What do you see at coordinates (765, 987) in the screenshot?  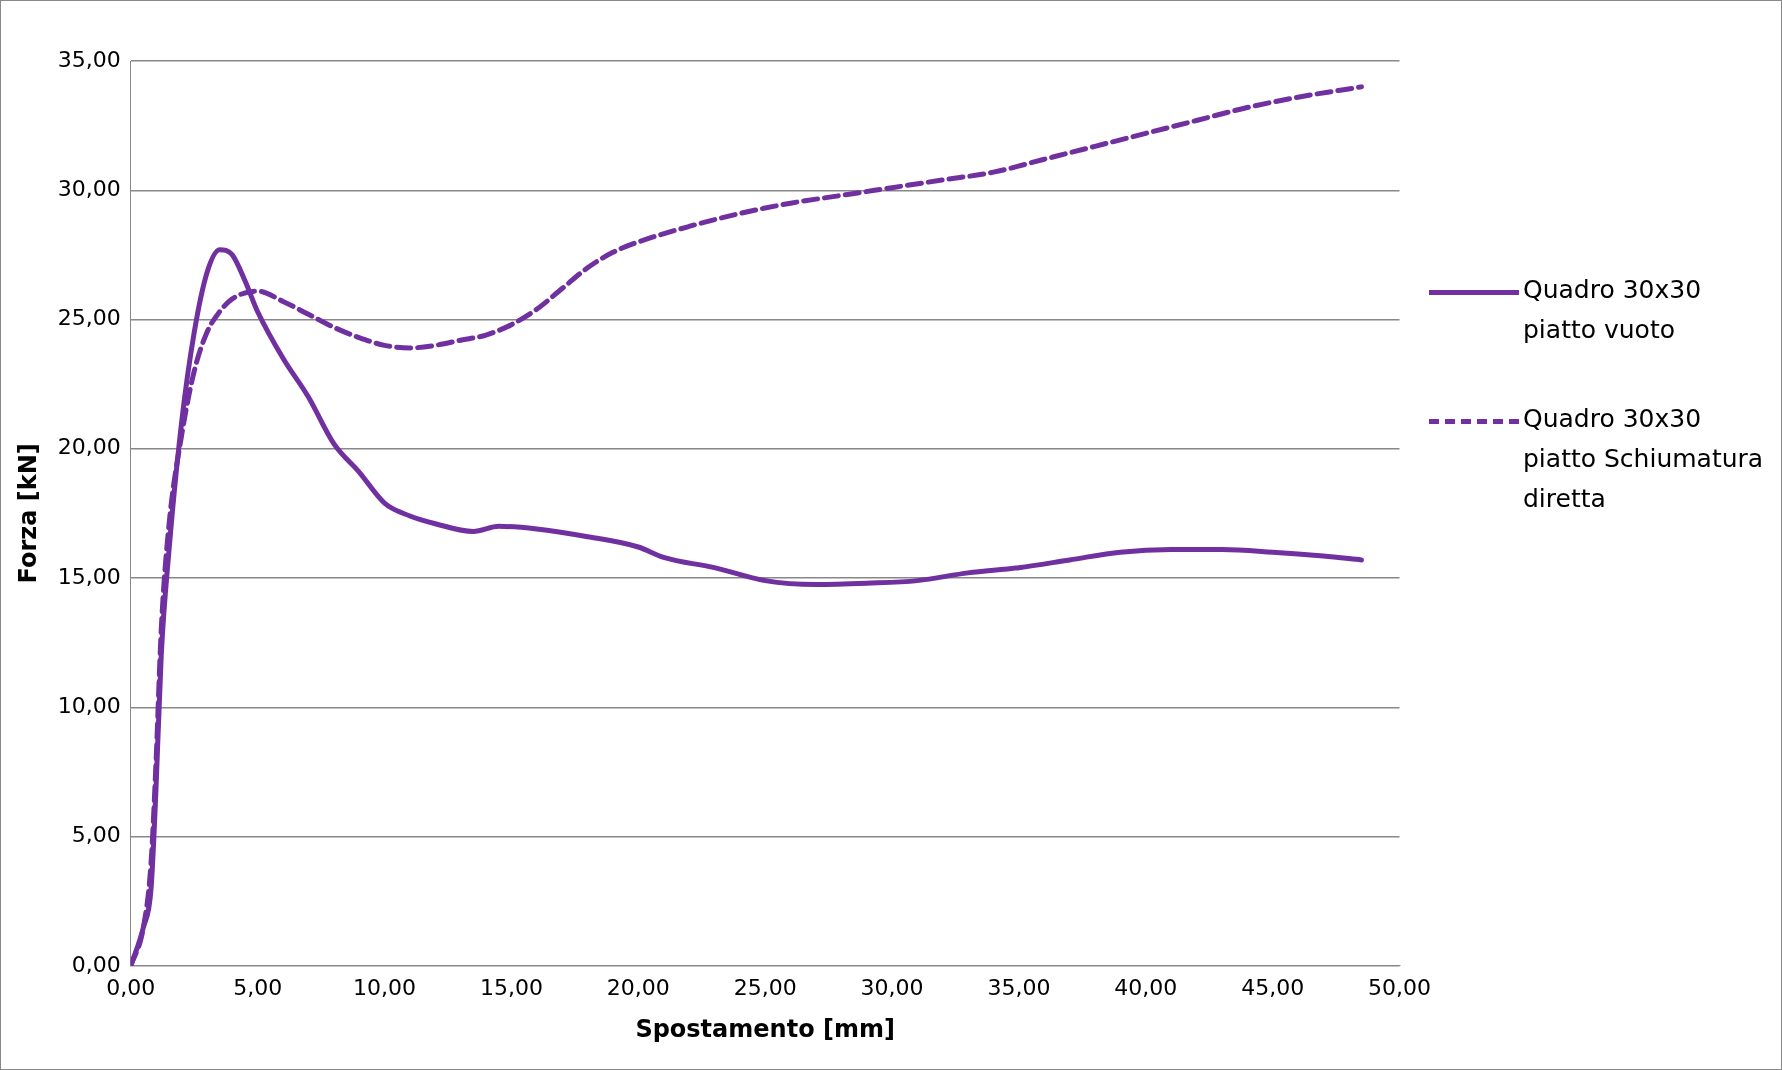 I see `x-tick-label: 25,00` at bounding box center [765, 987].